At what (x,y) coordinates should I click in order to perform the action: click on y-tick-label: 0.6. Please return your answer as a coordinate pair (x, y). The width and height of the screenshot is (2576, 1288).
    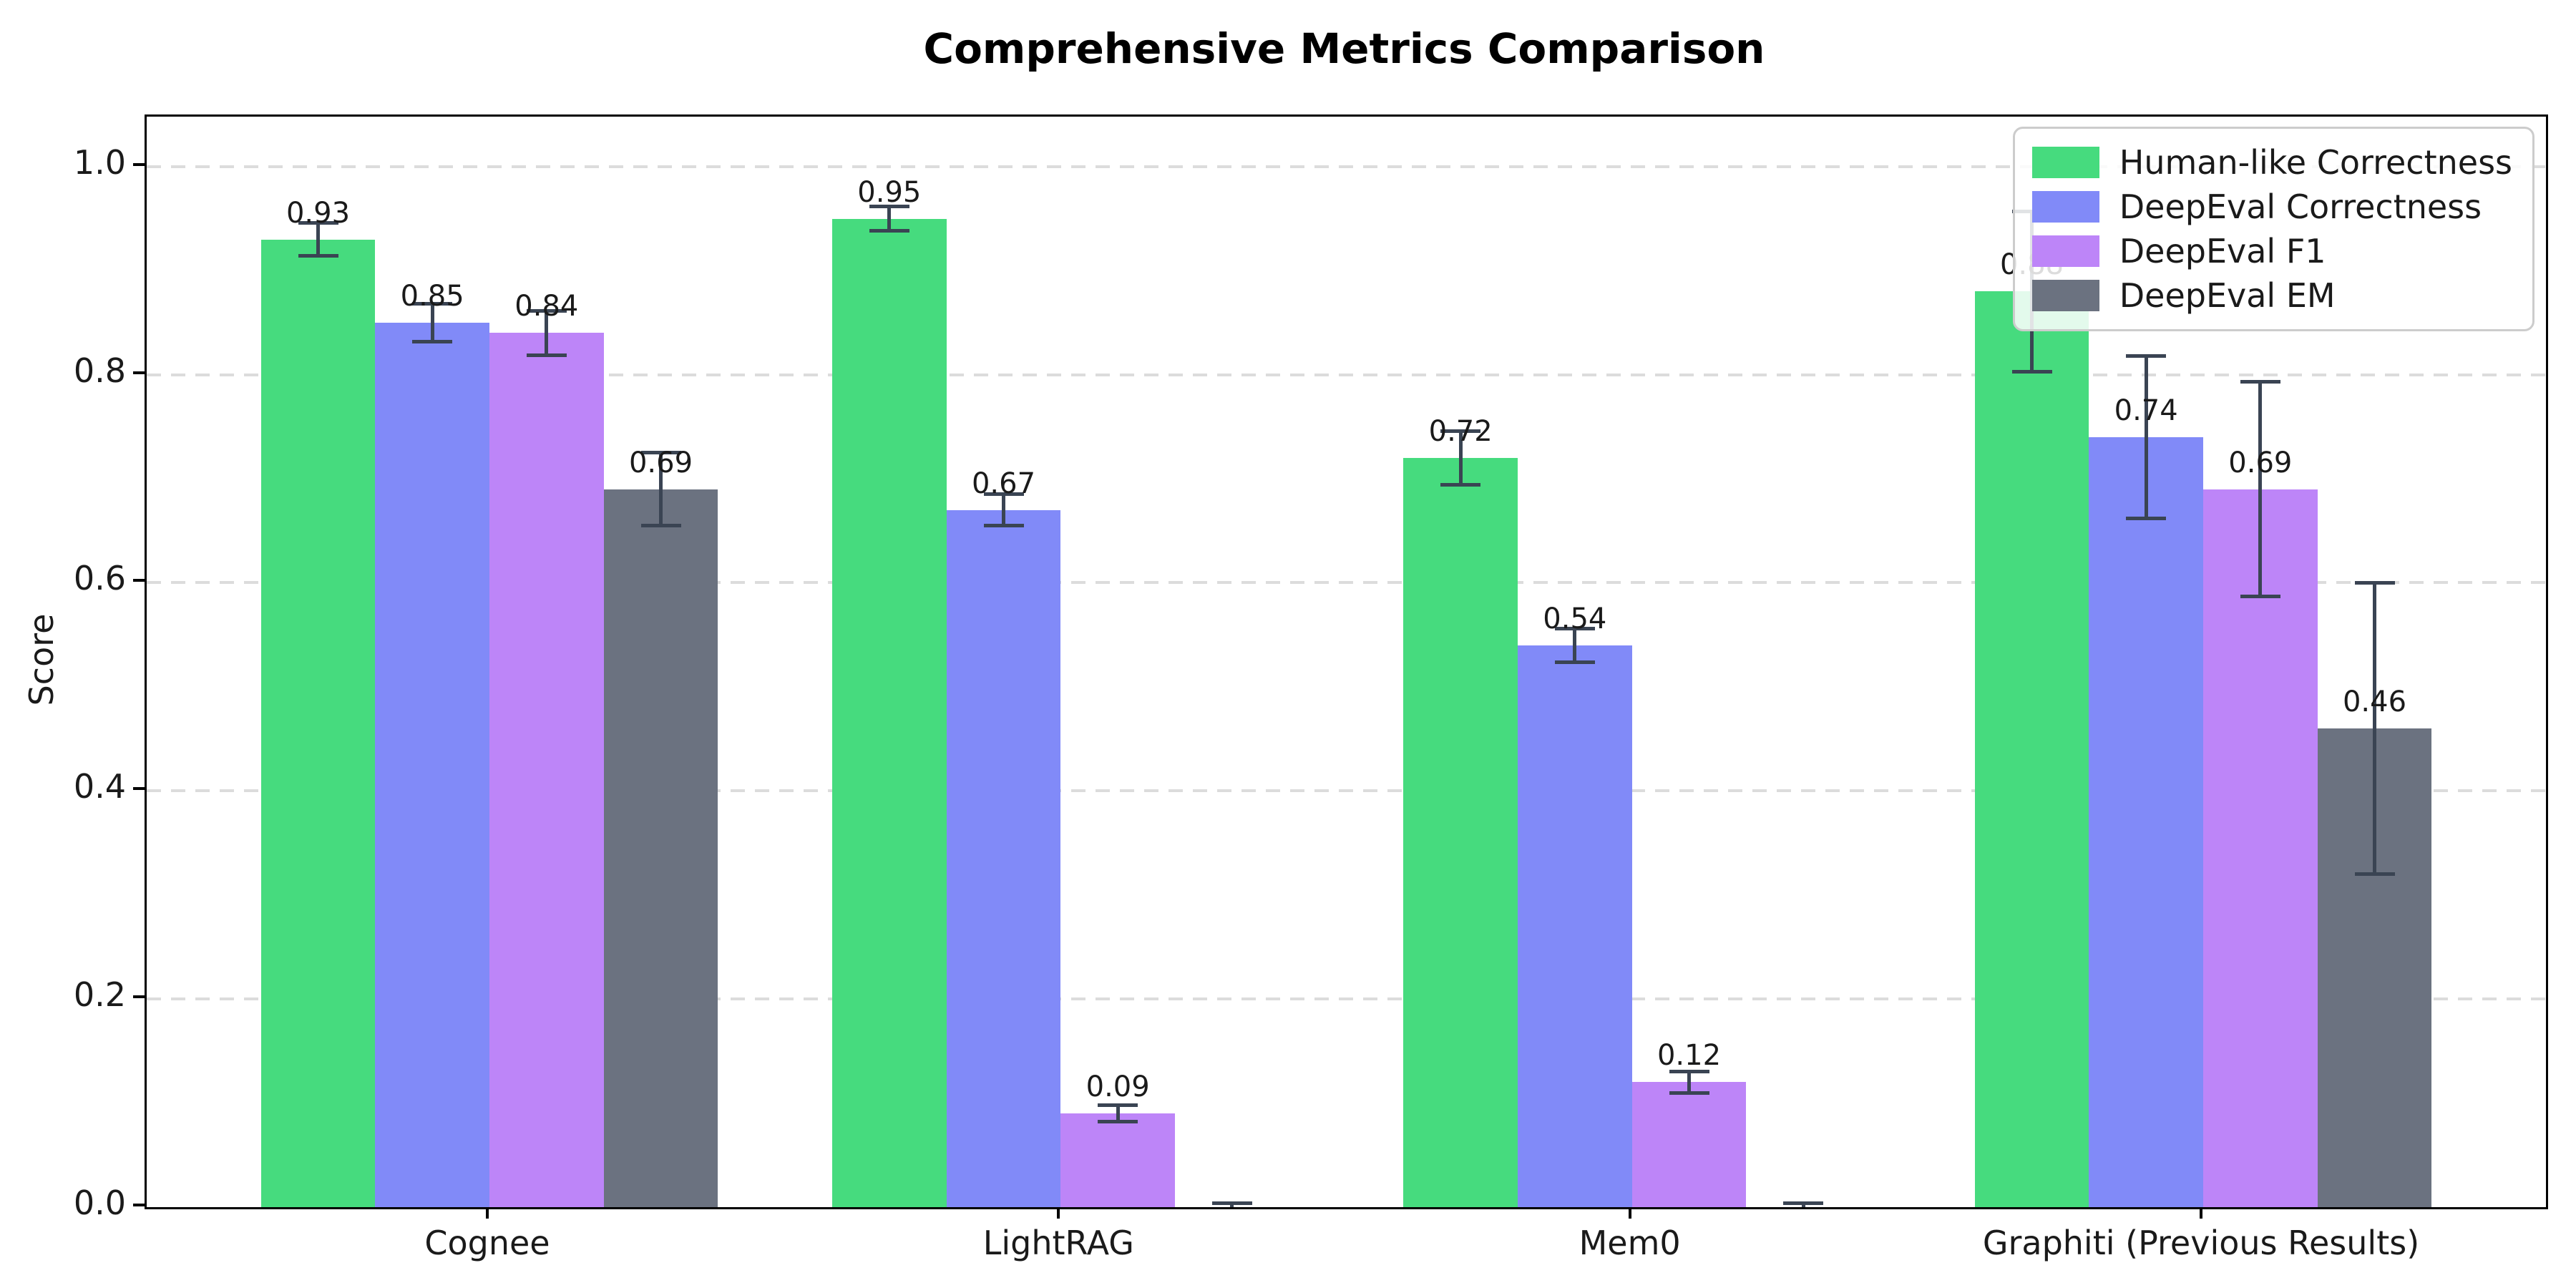
    Looking at the image, I should click on (100, 578).